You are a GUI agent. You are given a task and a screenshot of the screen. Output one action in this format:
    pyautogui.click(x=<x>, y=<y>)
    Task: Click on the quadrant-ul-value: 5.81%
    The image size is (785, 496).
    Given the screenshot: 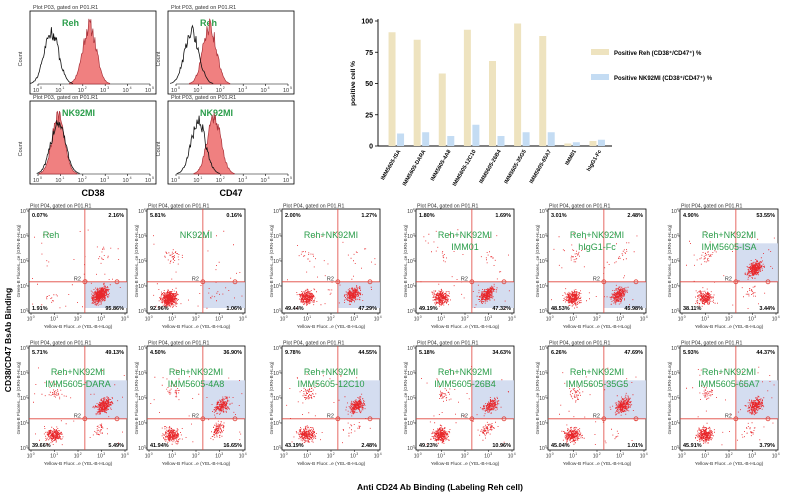 What is the action you would take?
    pyautogui.click(x=158, y=216)
    